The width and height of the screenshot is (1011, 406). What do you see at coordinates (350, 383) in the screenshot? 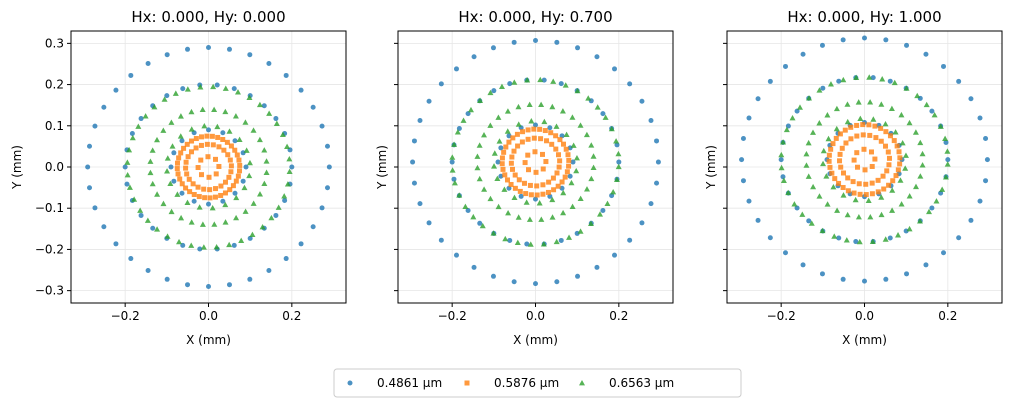
I see `legend-marker` at bounding box center [350, 383].